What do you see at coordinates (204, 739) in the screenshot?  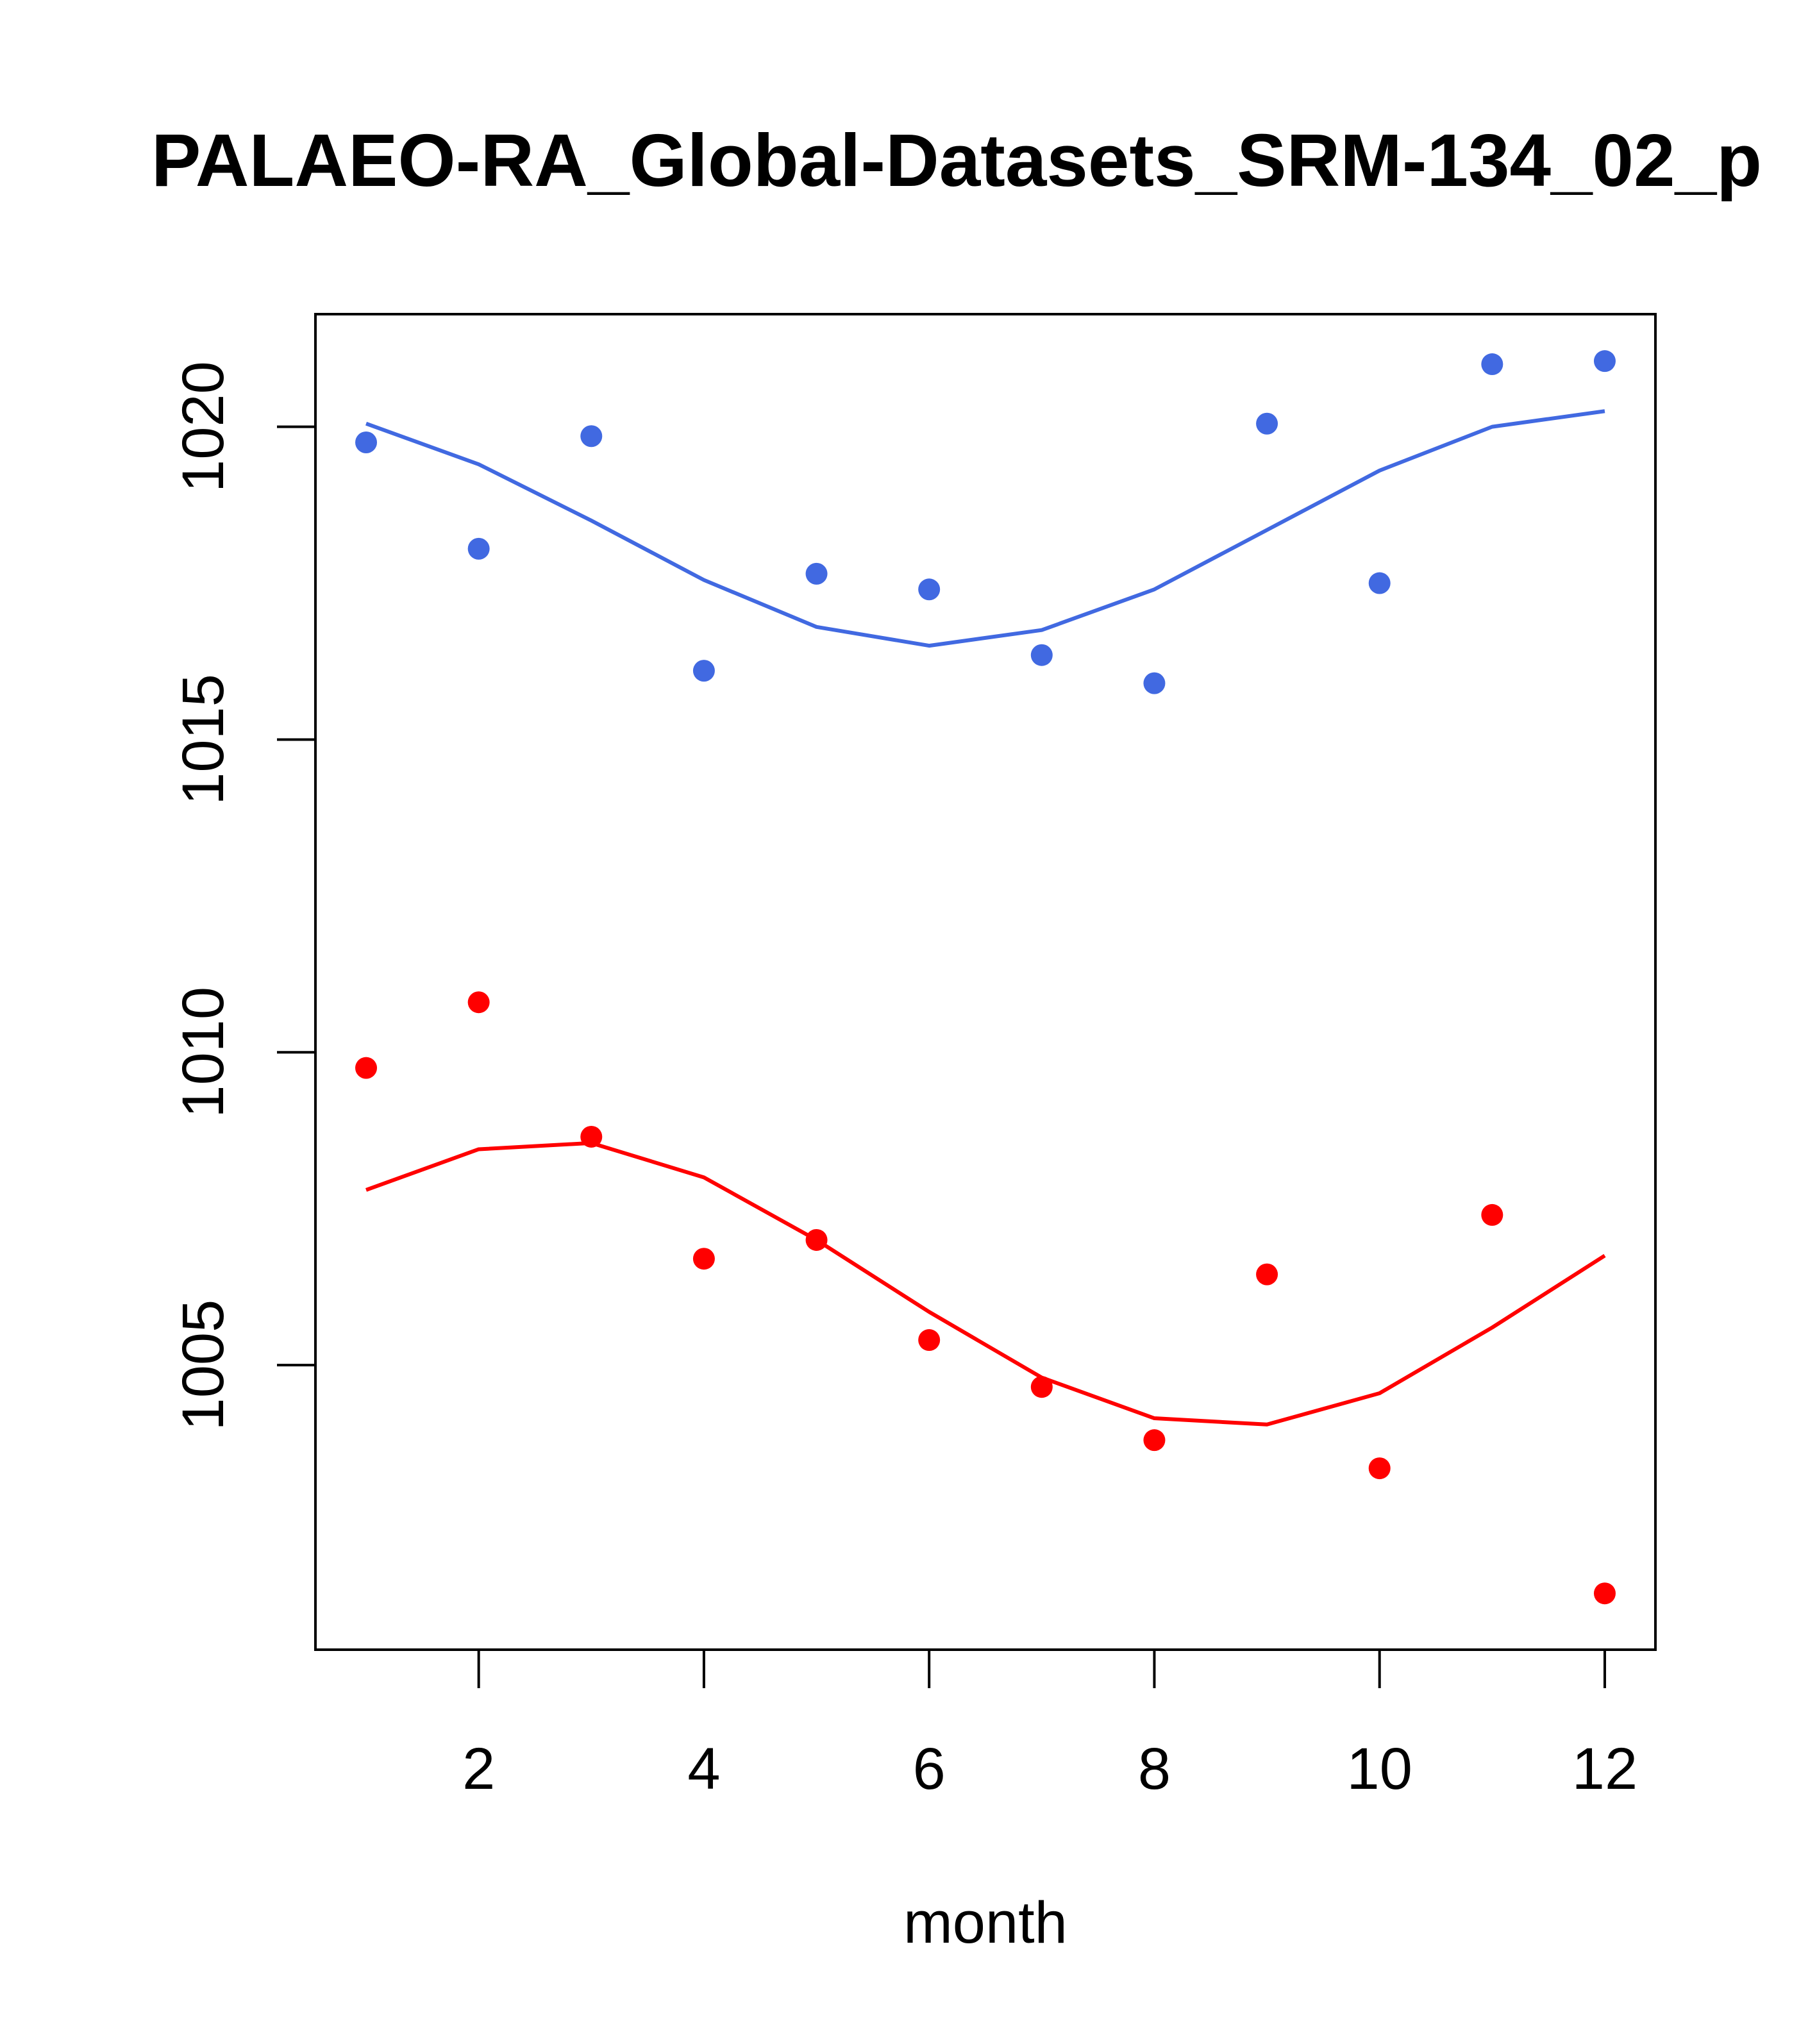 I see `y-tick-label: 1015` at bounding box center [204, 739].